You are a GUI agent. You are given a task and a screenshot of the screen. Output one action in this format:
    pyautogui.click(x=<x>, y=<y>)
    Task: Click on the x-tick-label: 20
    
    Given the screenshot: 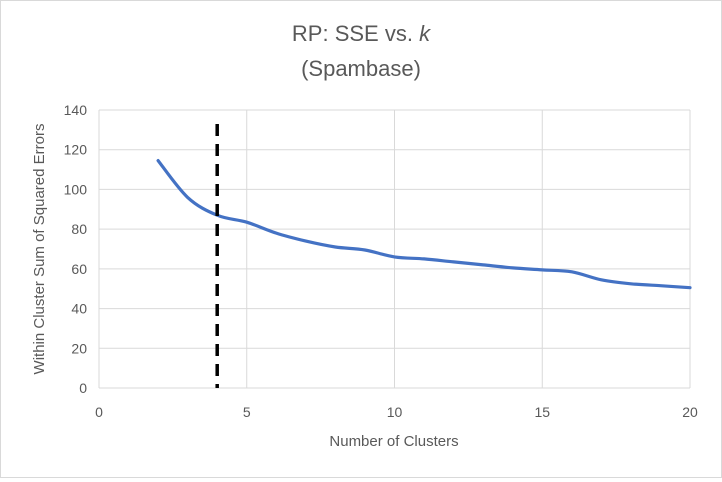 What is the action you would take?
    pyautogui.click(x=690, y=412)
    